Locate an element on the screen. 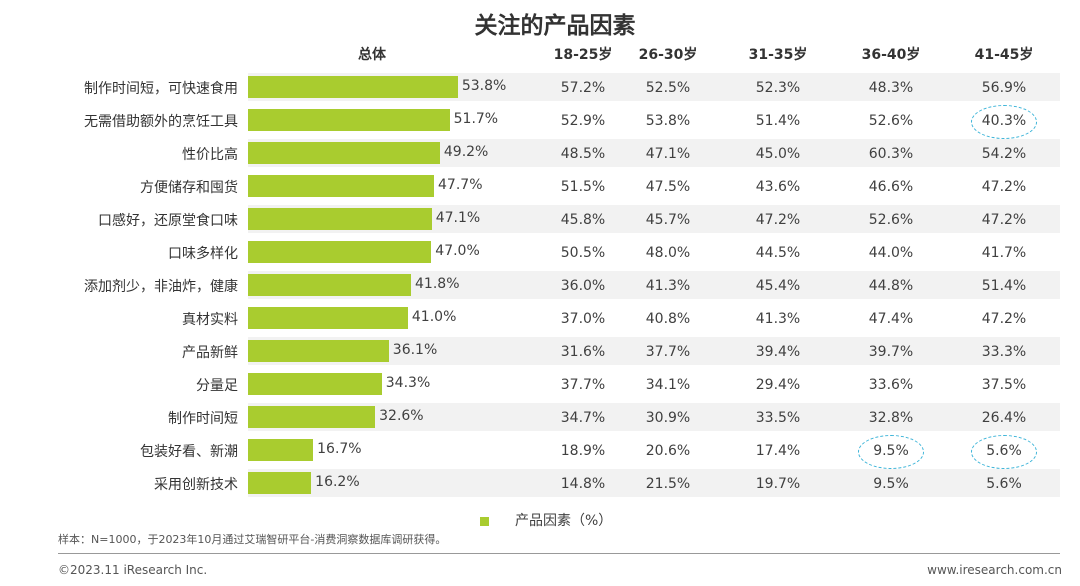 This screenshot has width=1080, height=586. table-cell: 57.2% is located at coordinates (583, 88).